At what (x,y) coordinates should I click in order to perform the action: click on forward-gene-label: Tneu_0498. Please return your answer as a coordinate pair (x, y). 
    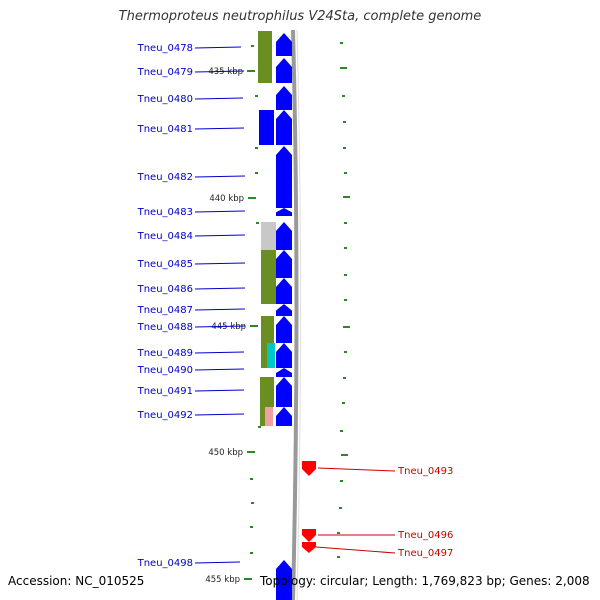
    Looking at the image, I should click on (165, 563).